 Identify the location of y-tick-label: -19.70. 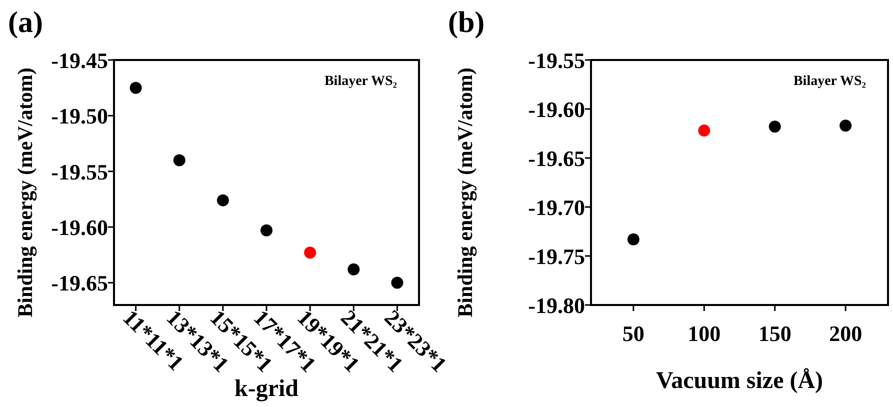
(556, 207).